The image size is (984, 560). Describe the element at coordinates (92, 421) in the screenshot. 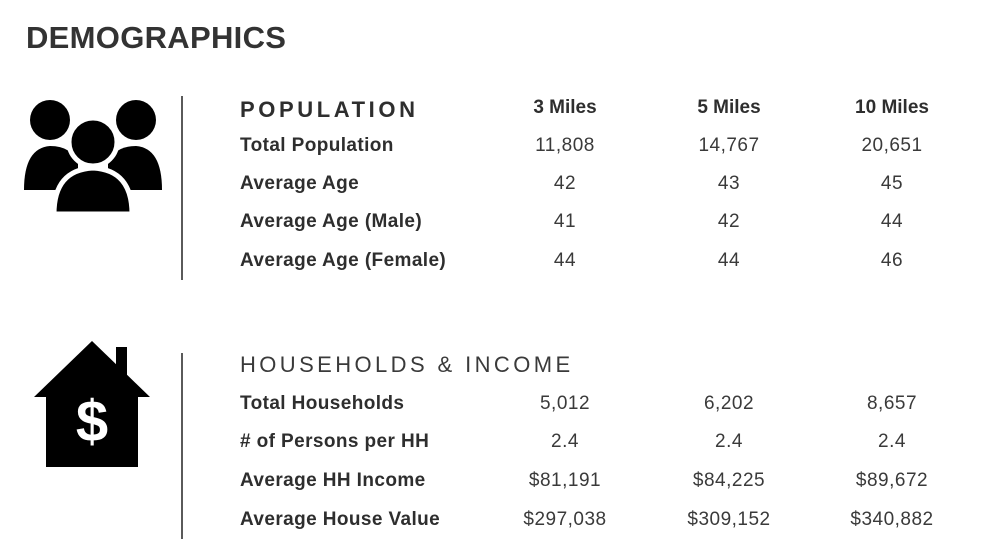

I see `dollar-glyph: $` at that location.